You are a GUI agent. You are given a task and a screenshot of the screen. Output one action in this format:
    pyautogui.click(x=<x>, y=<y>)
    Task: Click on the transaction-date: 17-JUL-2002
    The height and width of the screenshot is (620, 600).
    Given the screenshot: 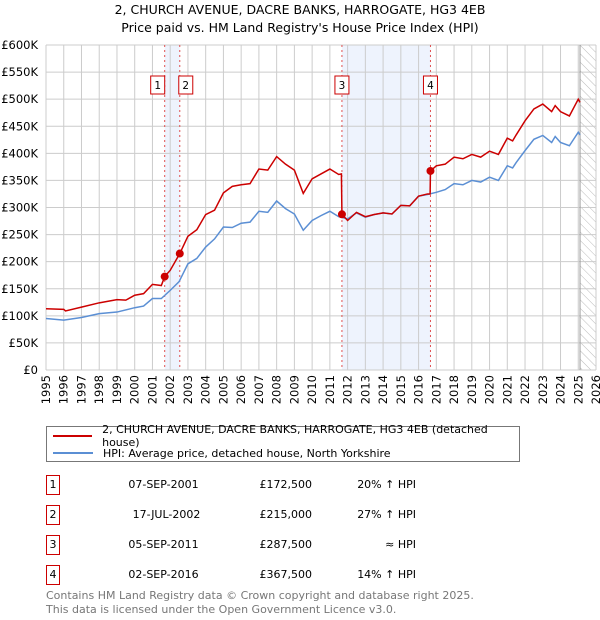 What is the action you would take?
    pyautogui.click(x=166, y=514)
    